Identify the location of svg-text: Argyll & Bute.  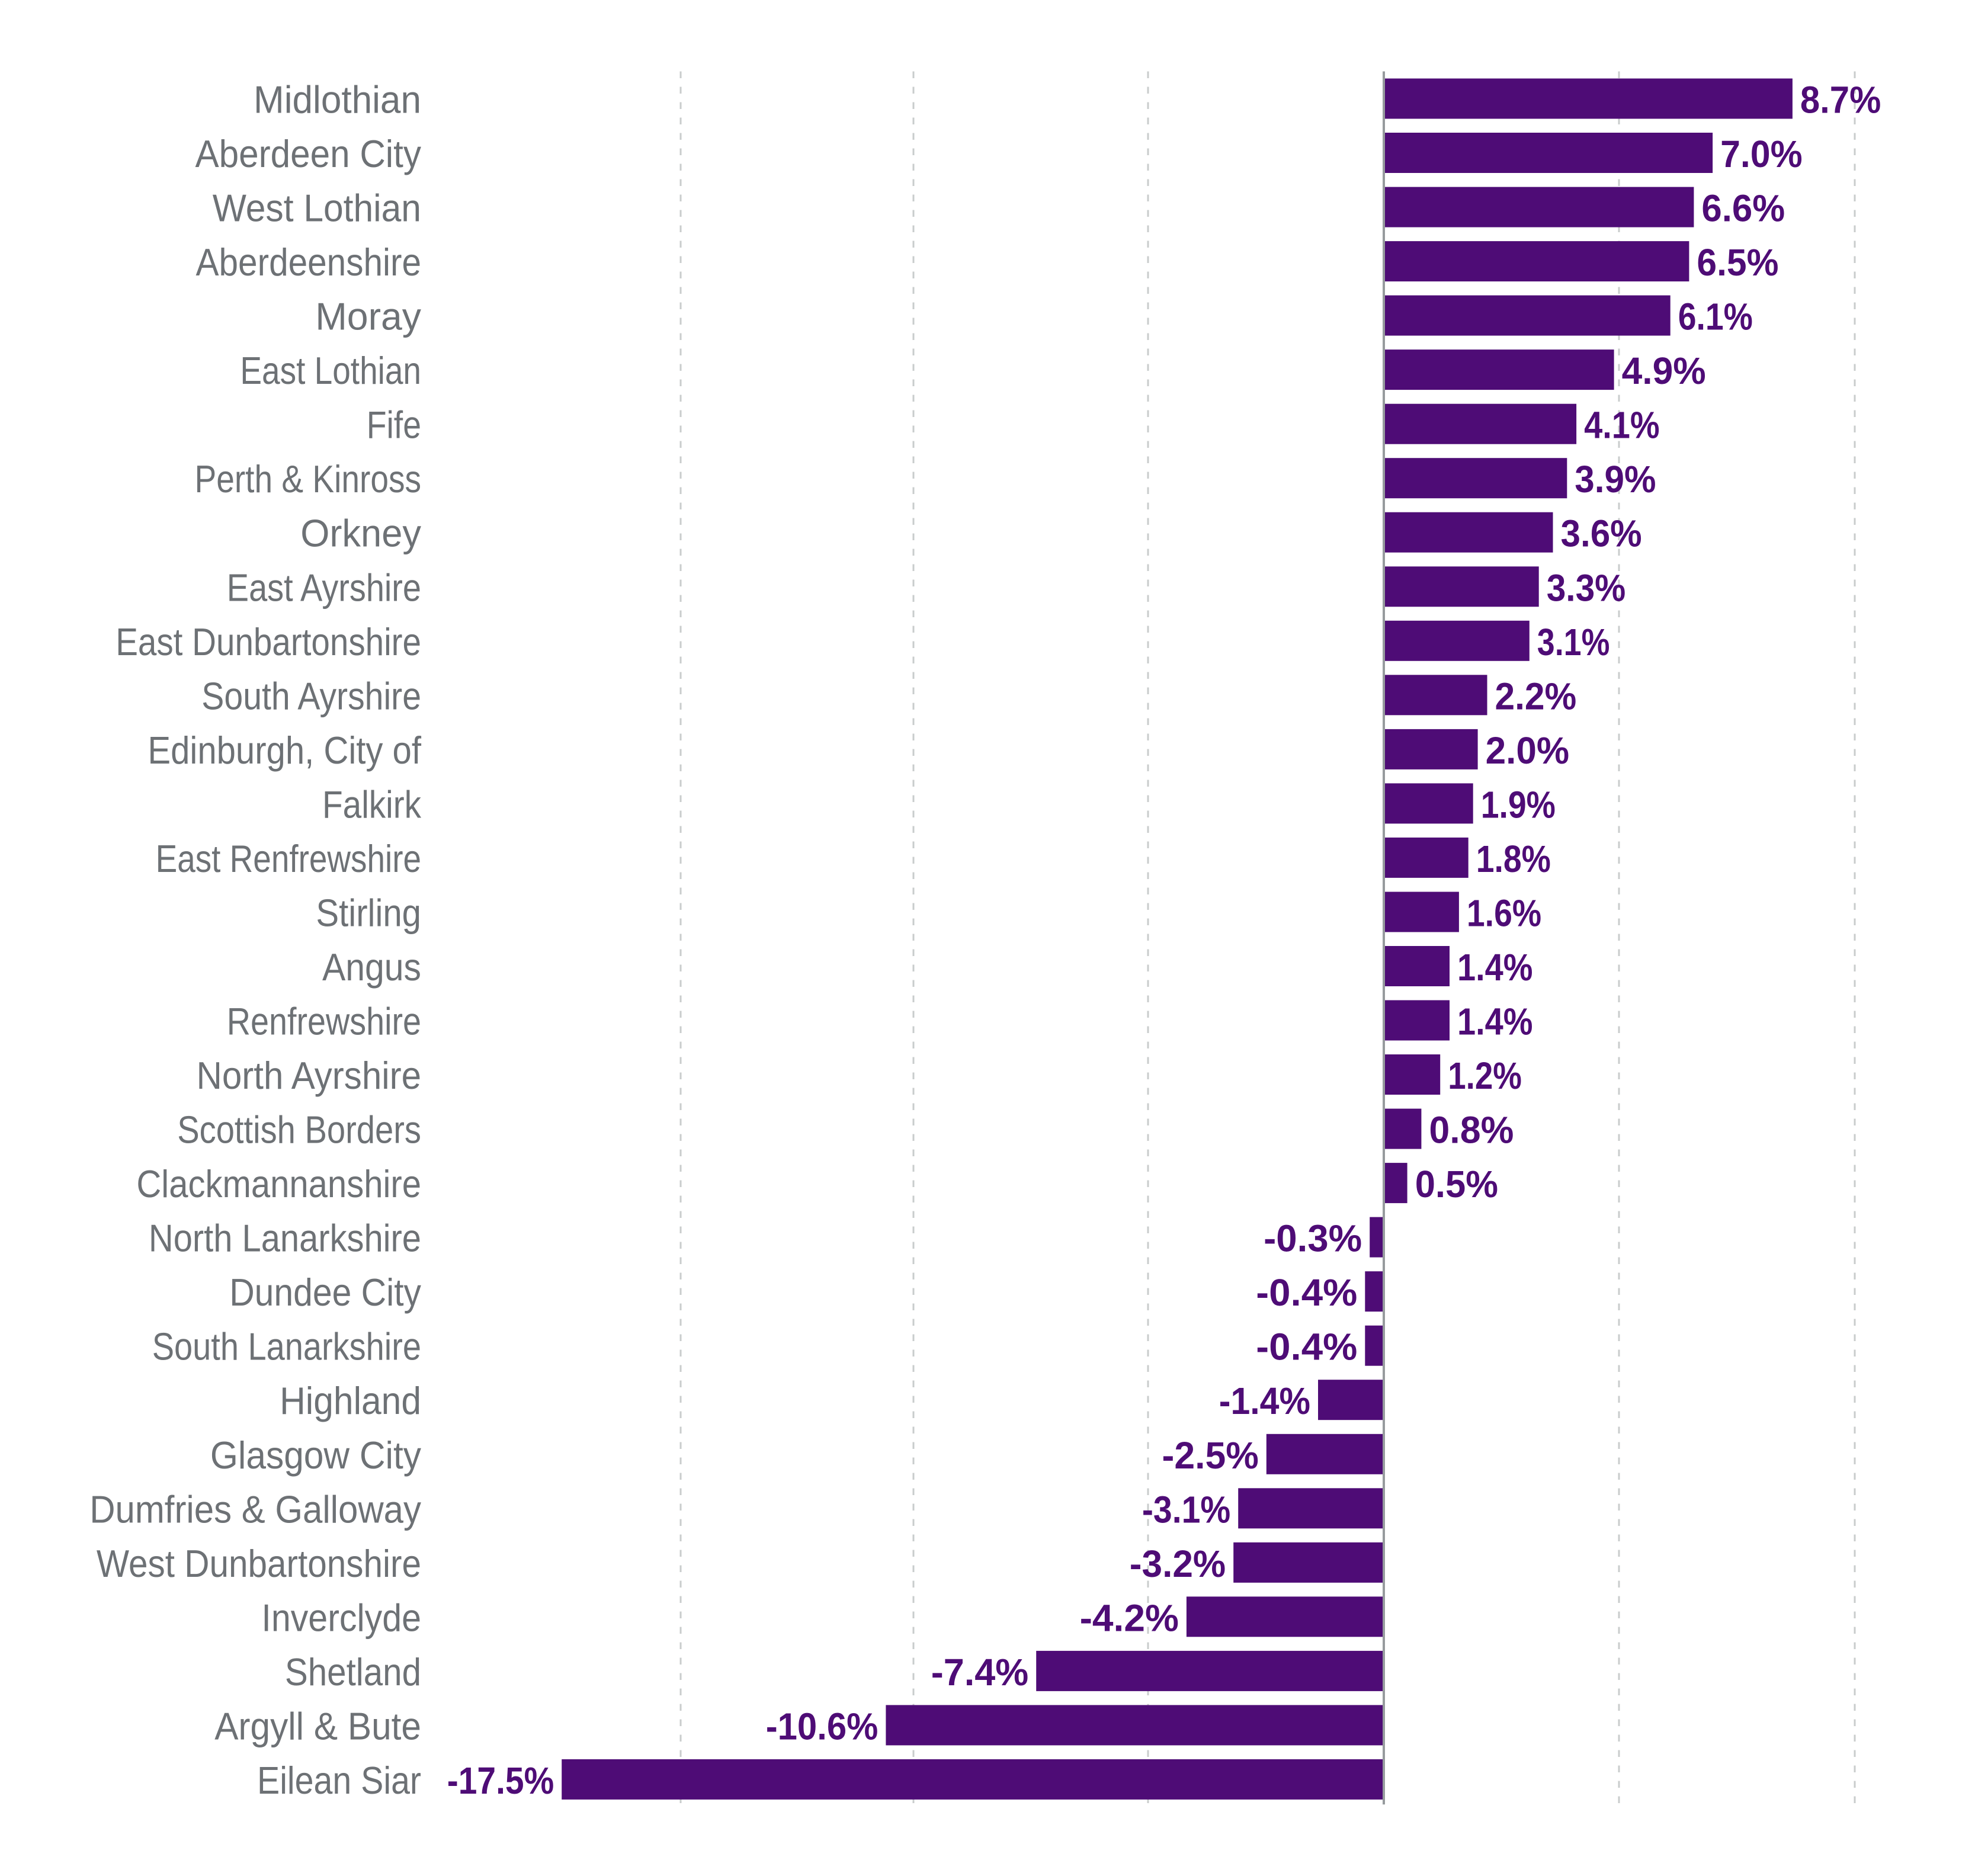
(317, 1726).